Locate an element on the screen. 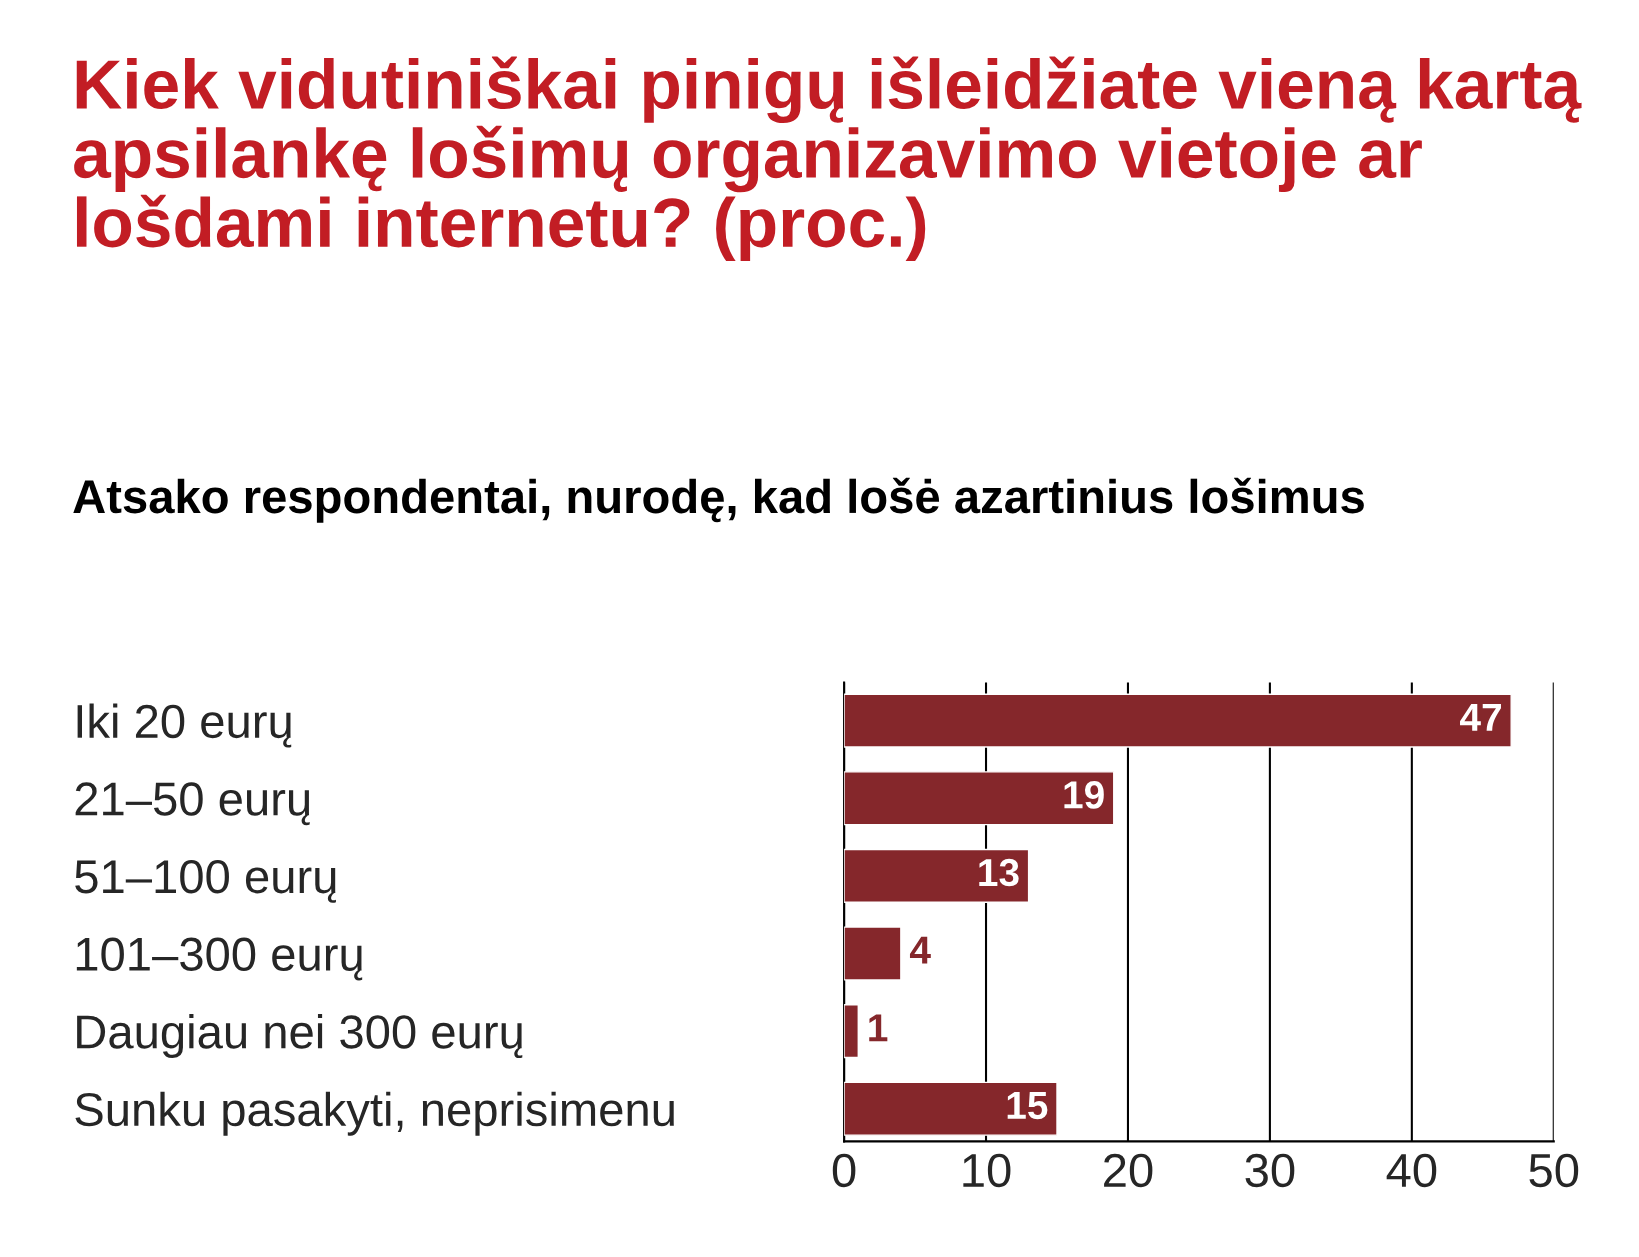  data-label: 13 is located at coordinates (999, 872).